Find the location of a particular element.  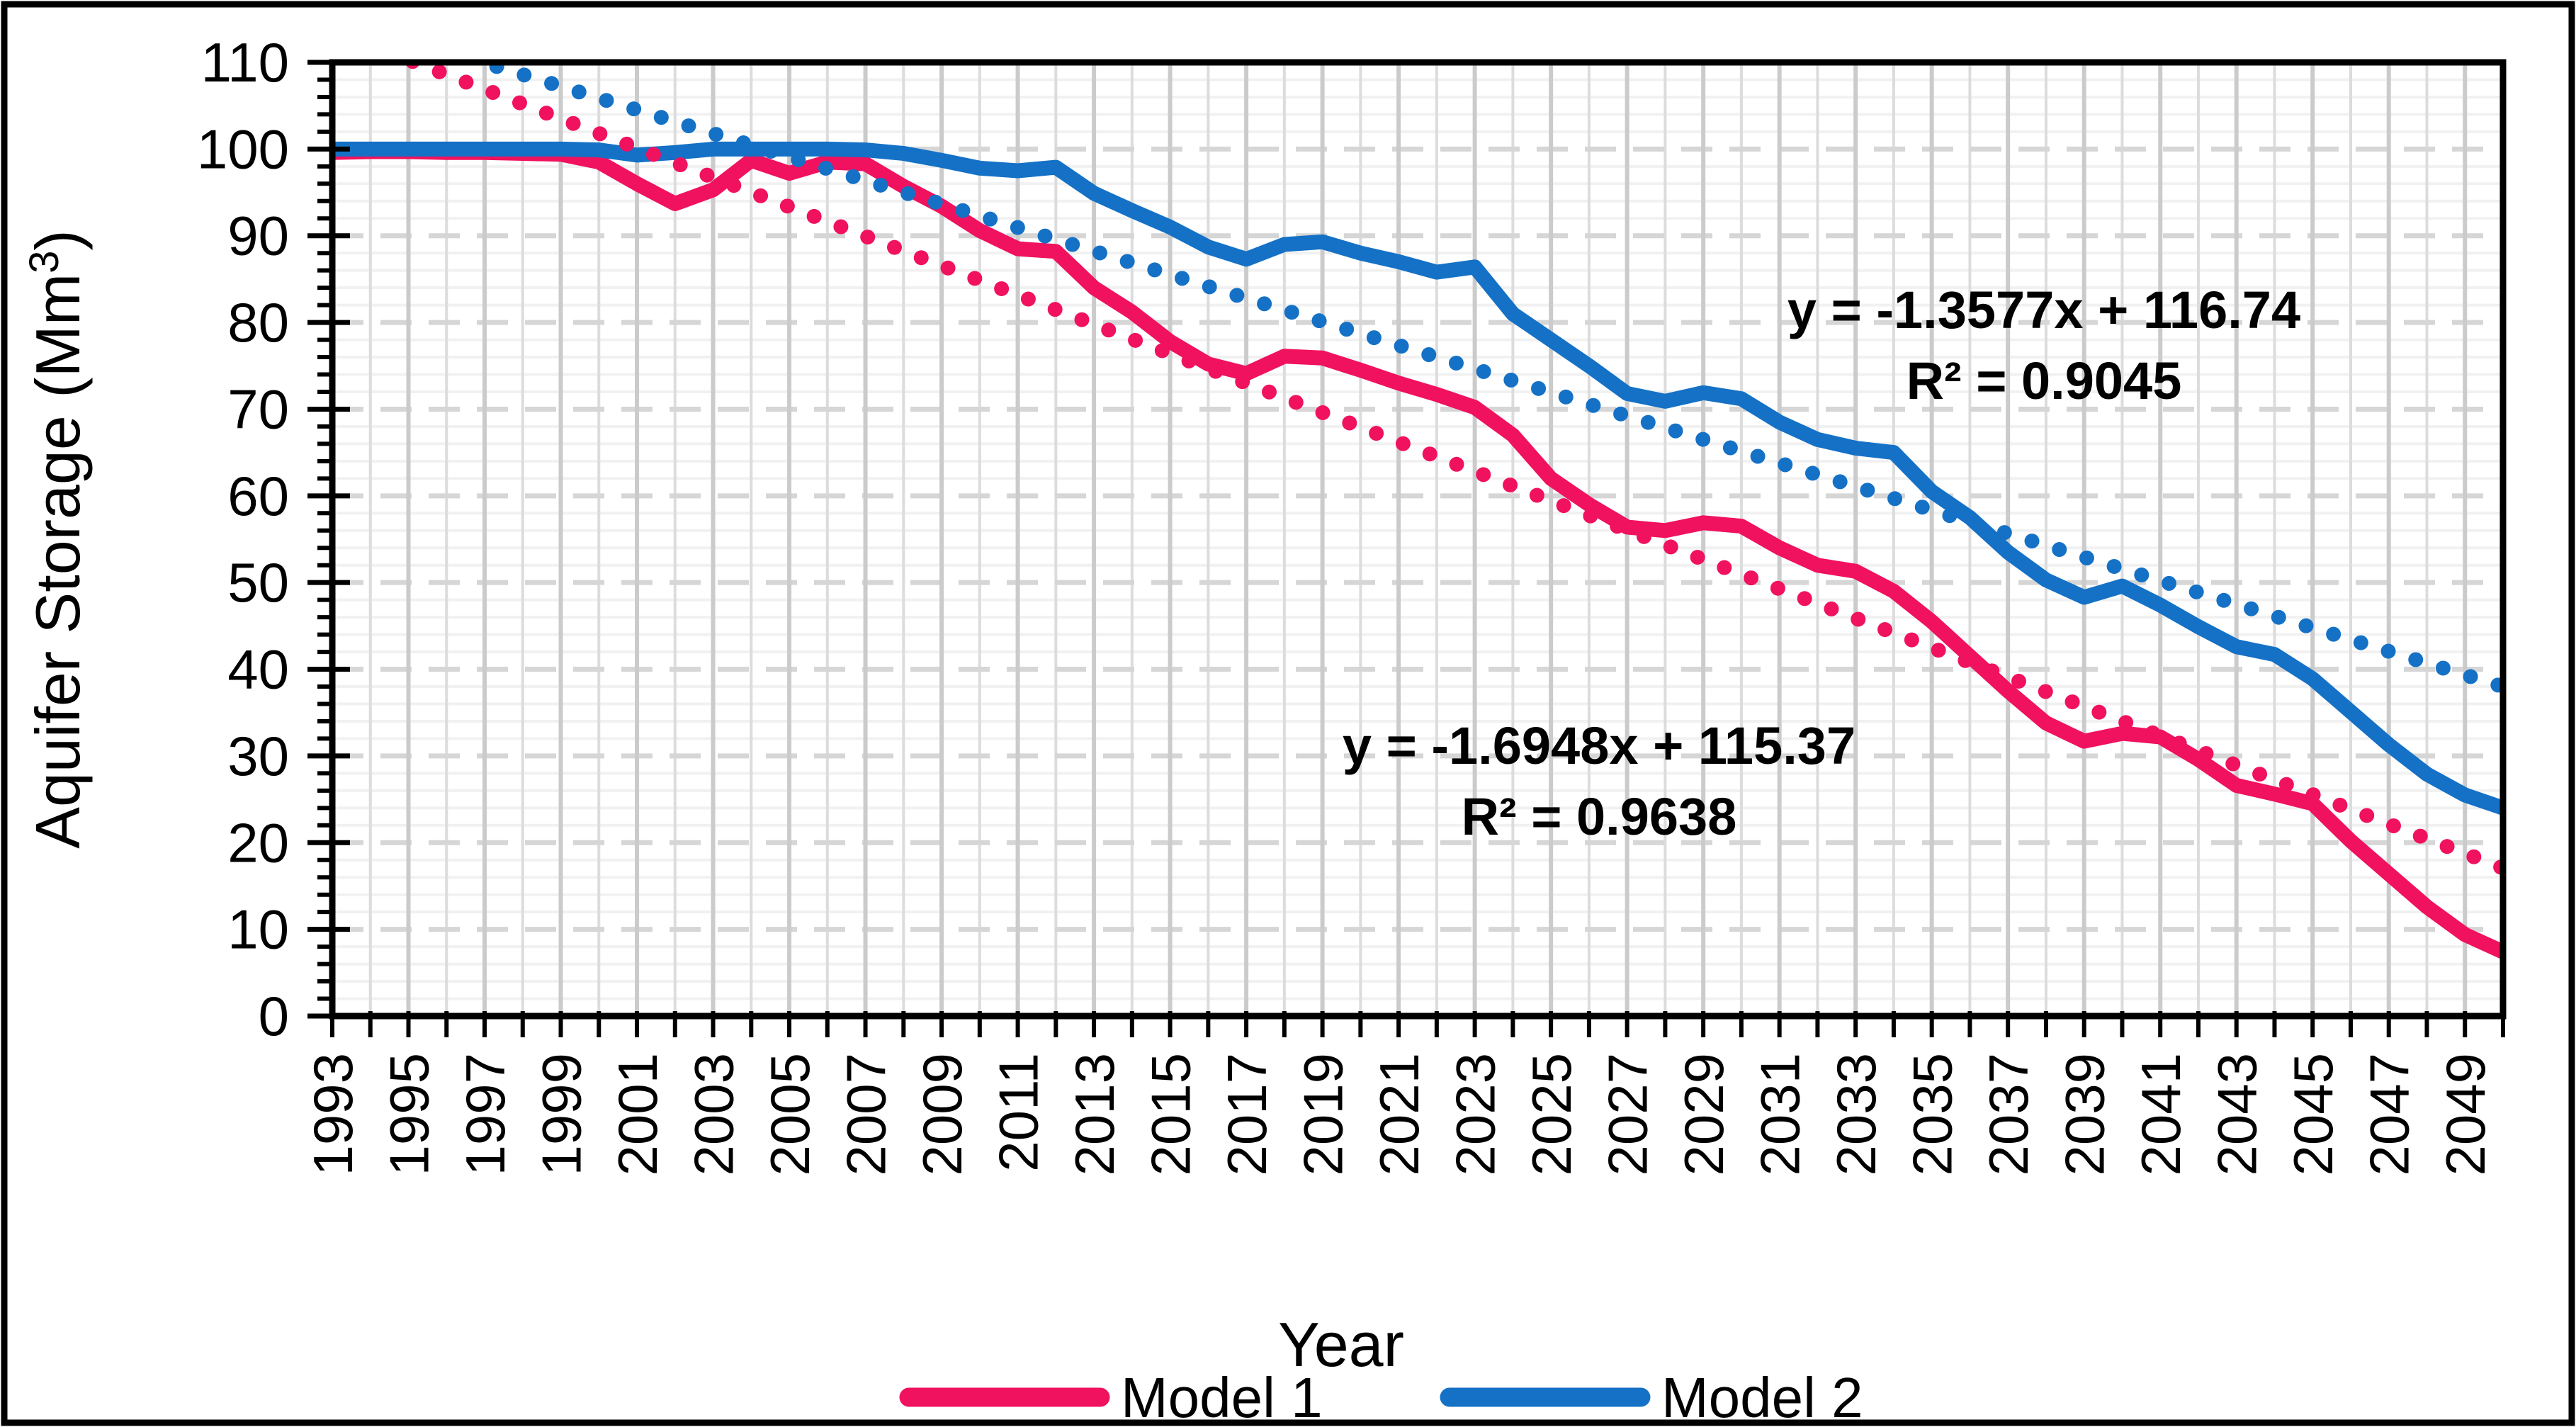

x-tick-label: 2033 is located at coordinates (1856, 1114).